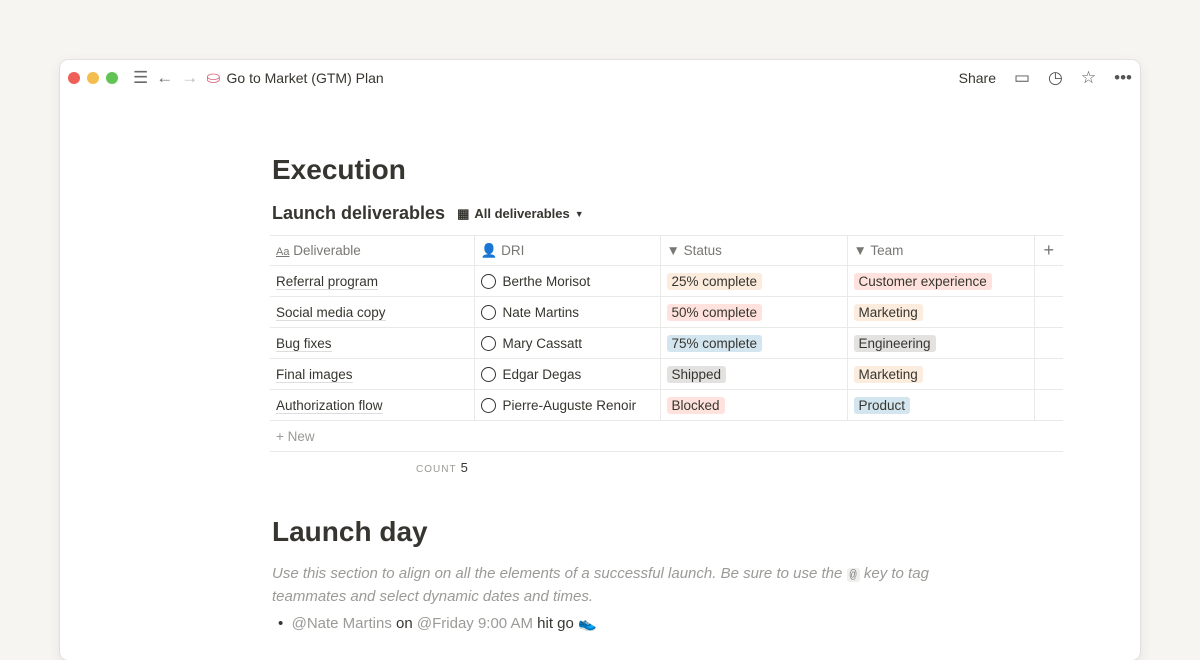 This screenshot has width=1200, height=660. I want to click on dri-cell: Berthe Morisot, so click(567, 281).